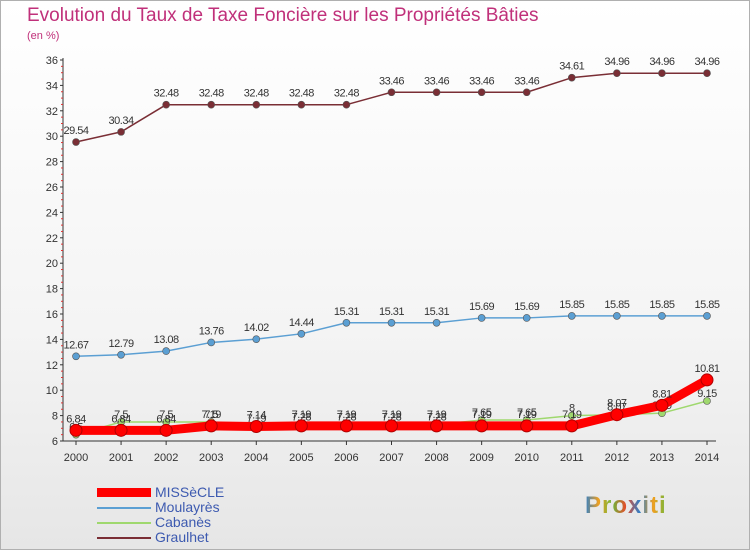 The image size is (750, 550). I want to click on point-moulayrs-2009, so click(481, 318).